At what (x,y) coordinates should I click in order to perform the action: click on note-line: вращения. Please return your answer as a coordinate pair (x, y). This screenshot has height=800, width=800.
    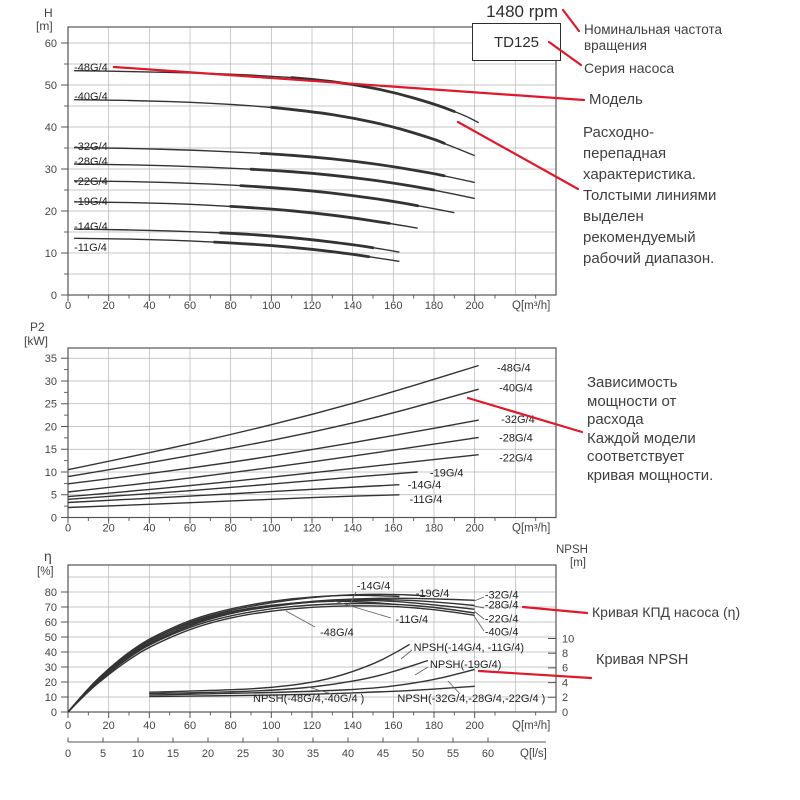
    Looking at the image, I should click on (615, 45).